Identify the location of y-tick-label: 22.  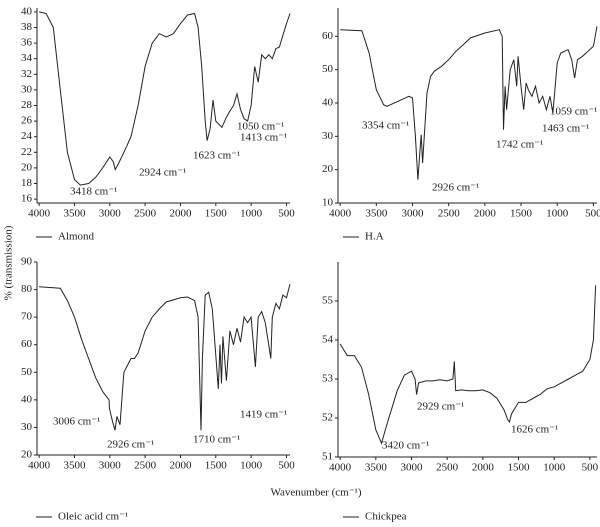
(26, 152).